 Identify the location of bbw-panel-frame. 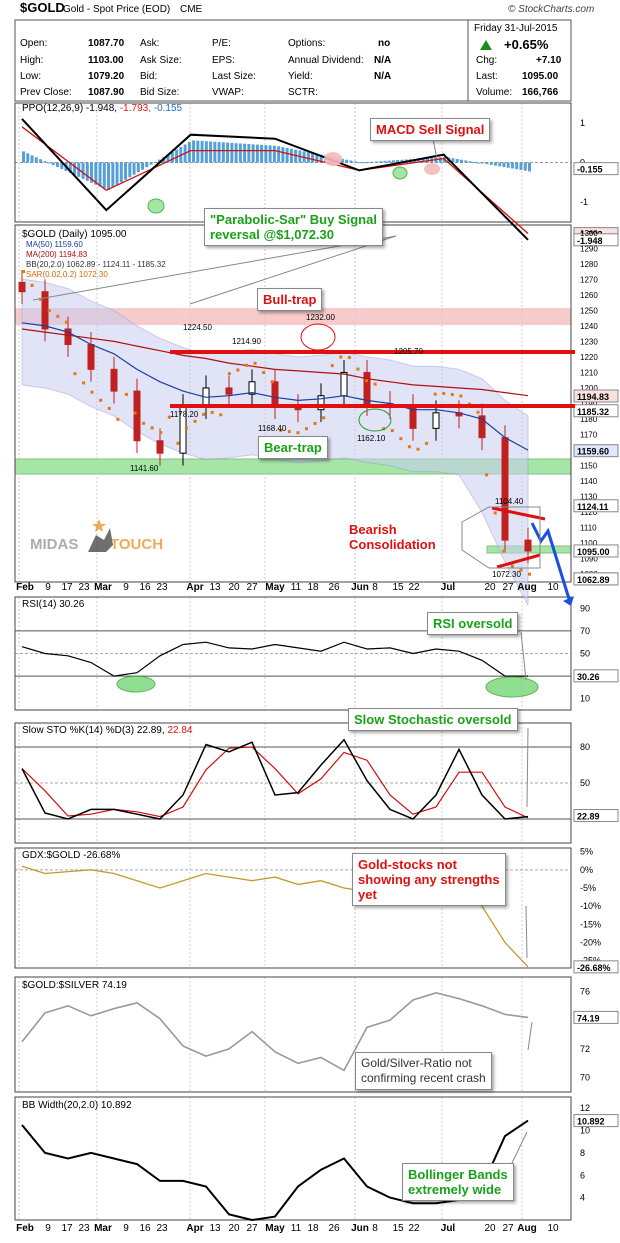
(293, 1158).